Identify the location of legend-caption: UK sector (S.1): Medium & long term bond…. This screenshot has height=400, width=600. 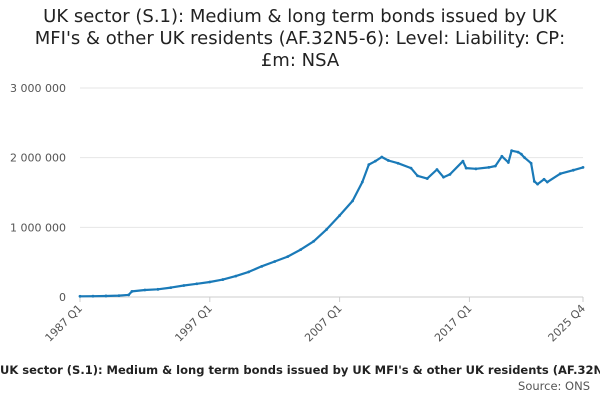
(300, 370).